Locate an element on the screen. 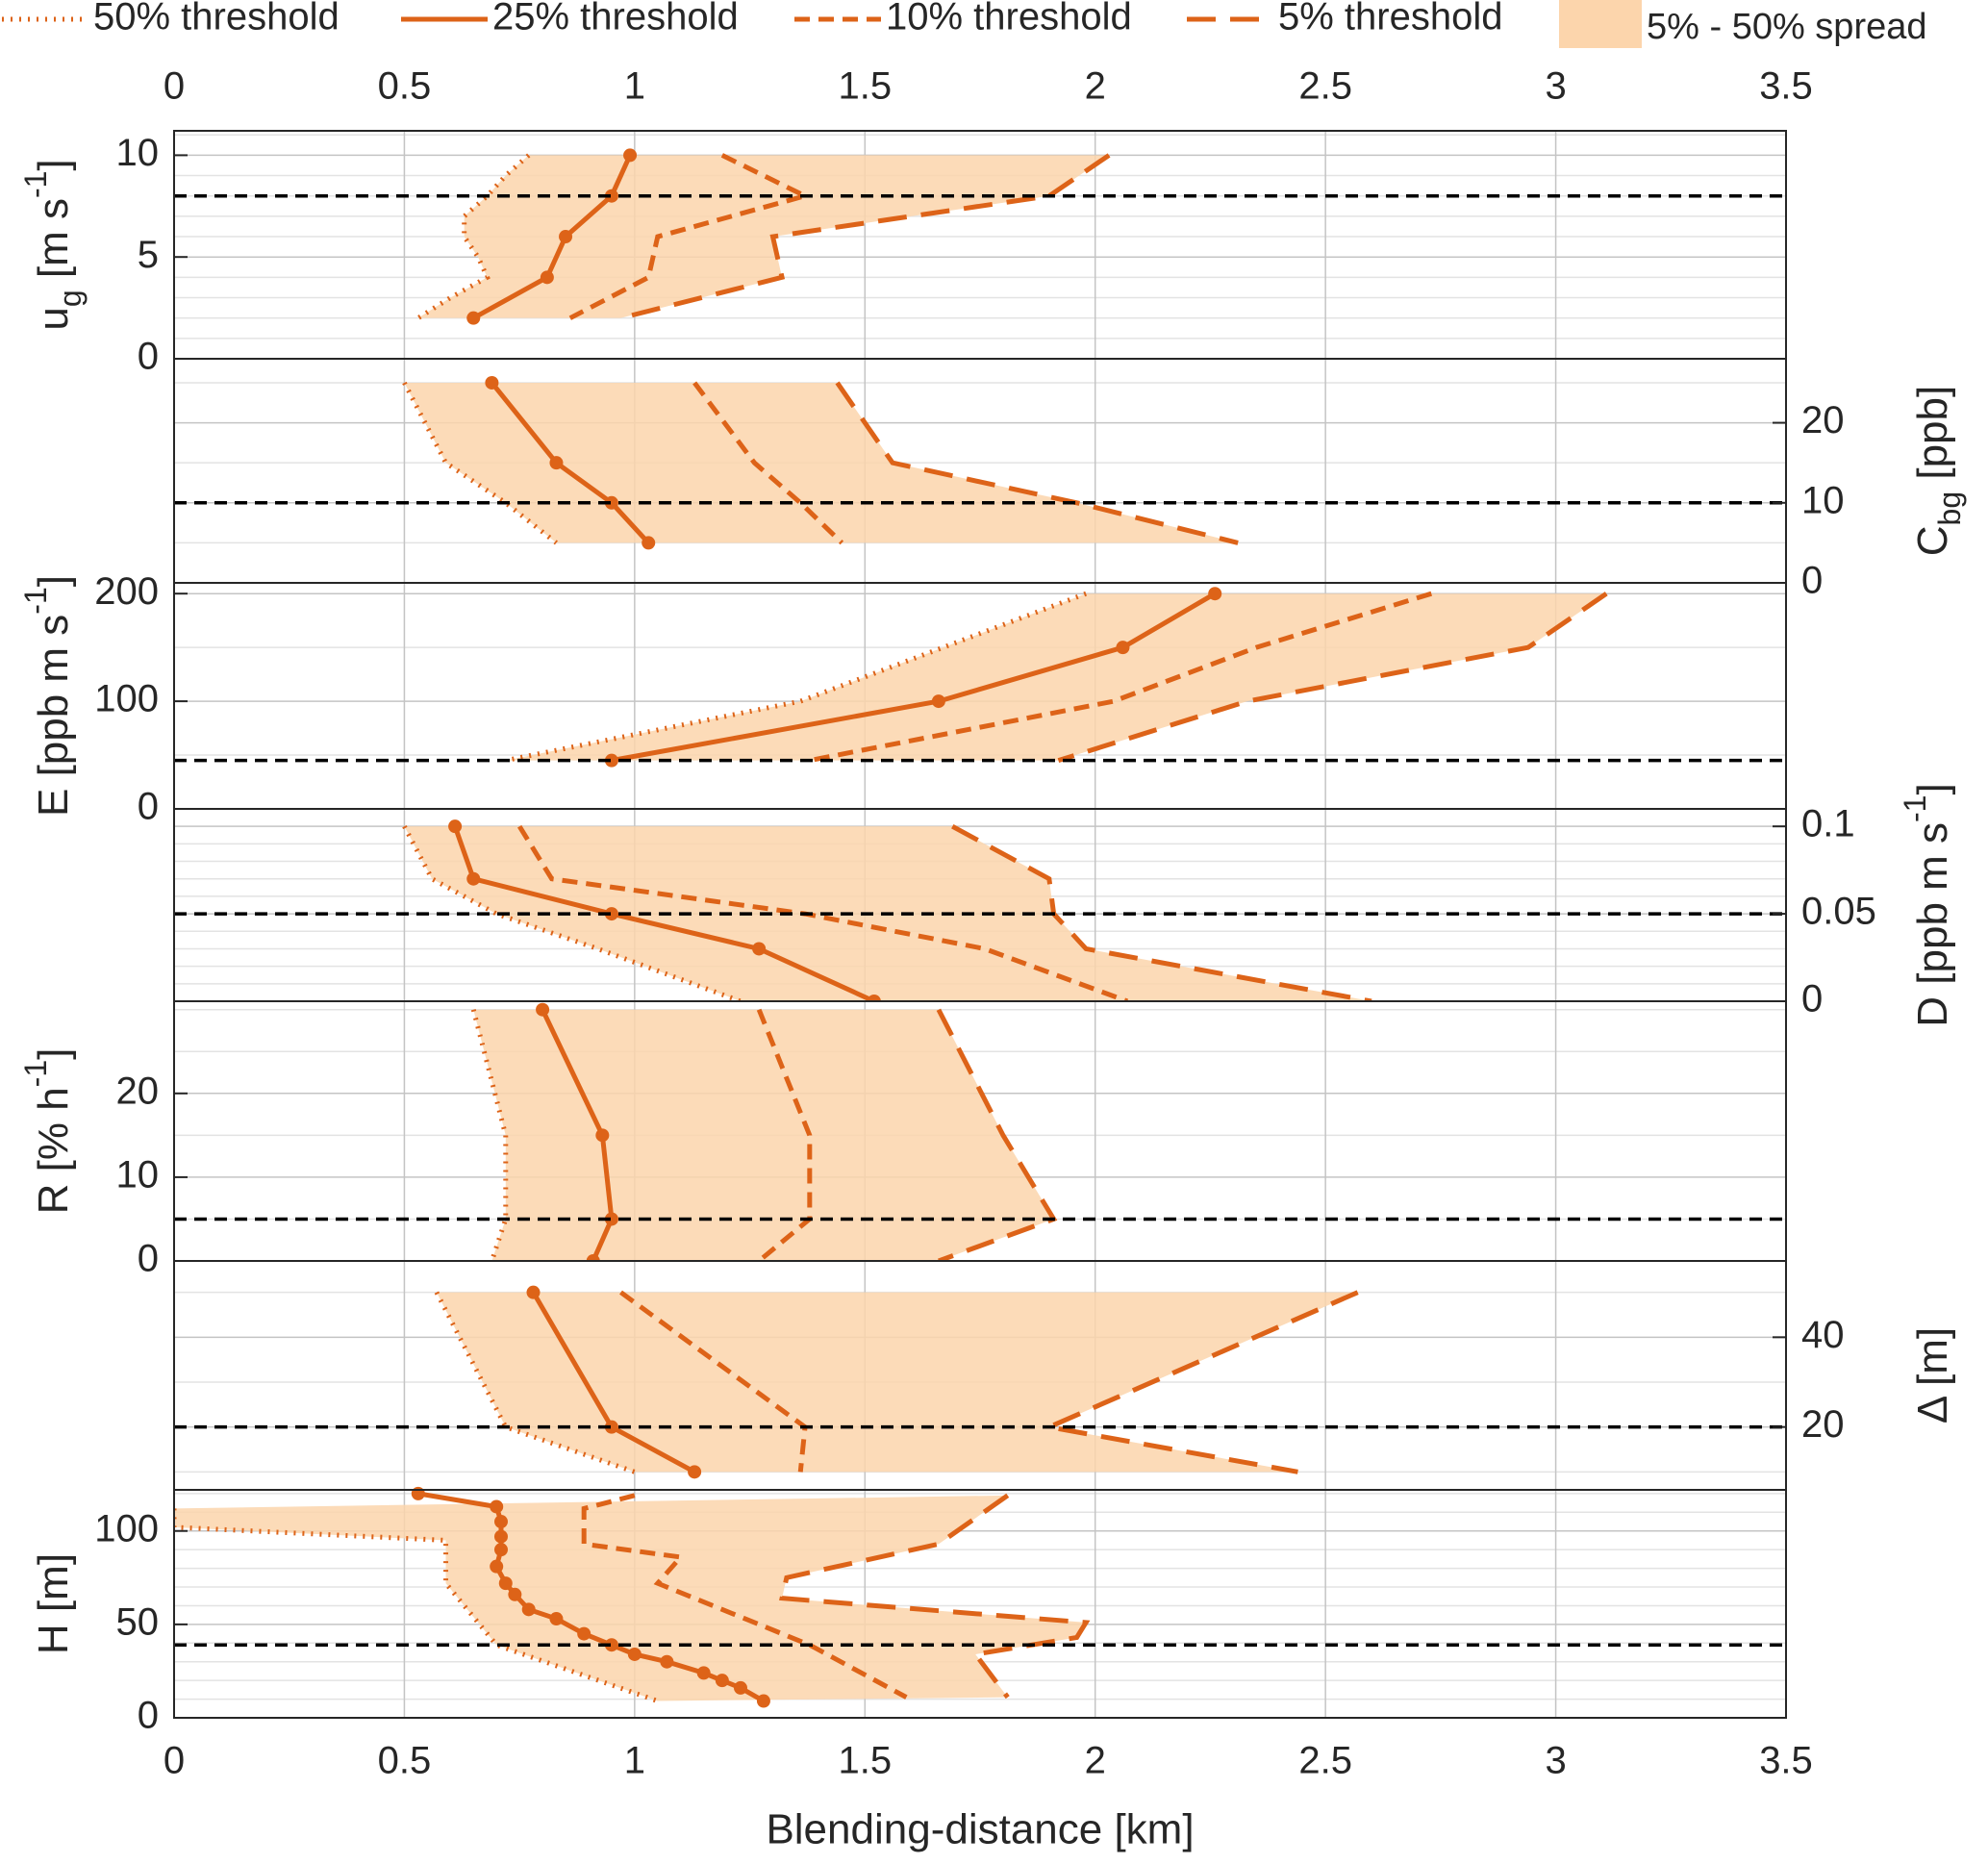  y-axis-label: D [ppb m s-1] is located at coordinates (1926, 904).